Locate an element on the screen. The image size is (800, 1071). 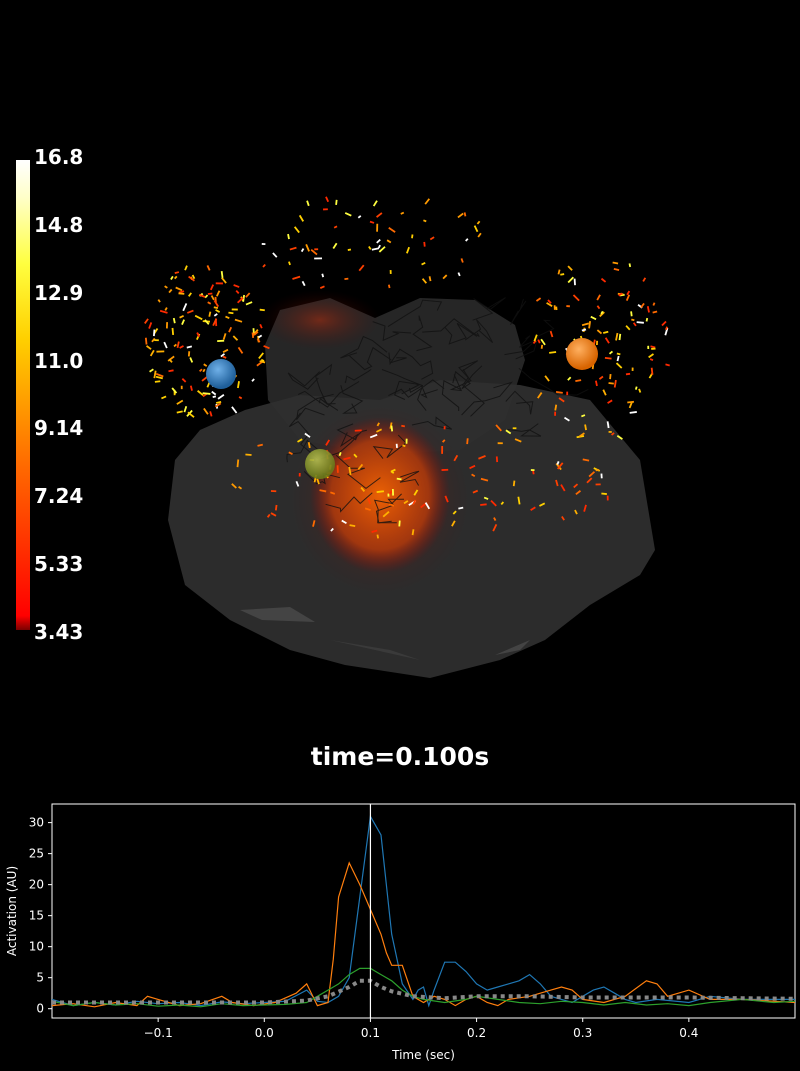
y-tick-label: 25 is located at coordinates (36, 854).